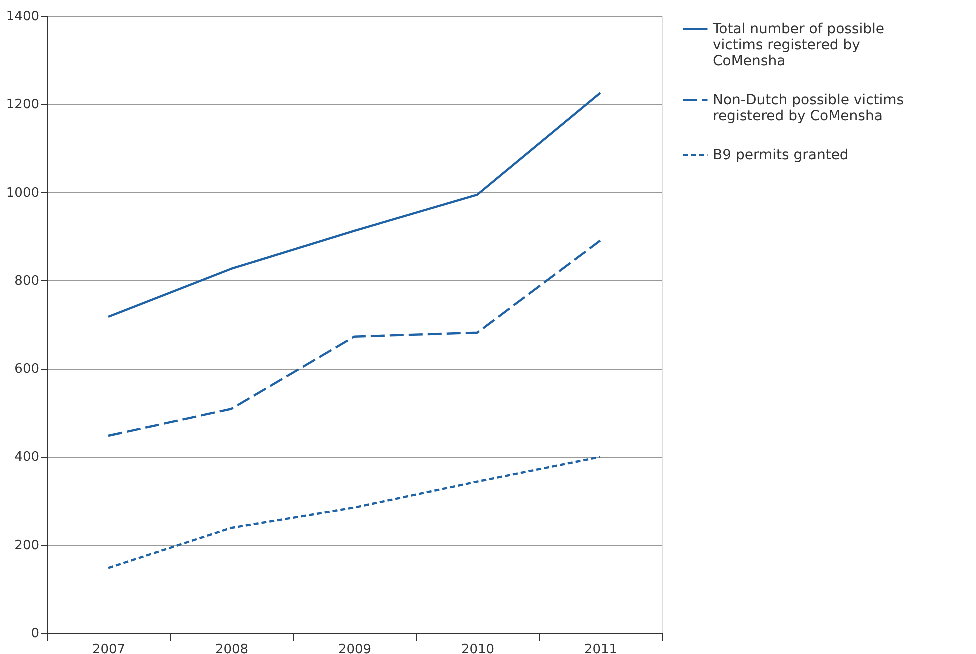  What do you see at coordinates (355, 648) in the screenshot?
I see `x-tick-label: 2009` at bounding box center [355, 648].